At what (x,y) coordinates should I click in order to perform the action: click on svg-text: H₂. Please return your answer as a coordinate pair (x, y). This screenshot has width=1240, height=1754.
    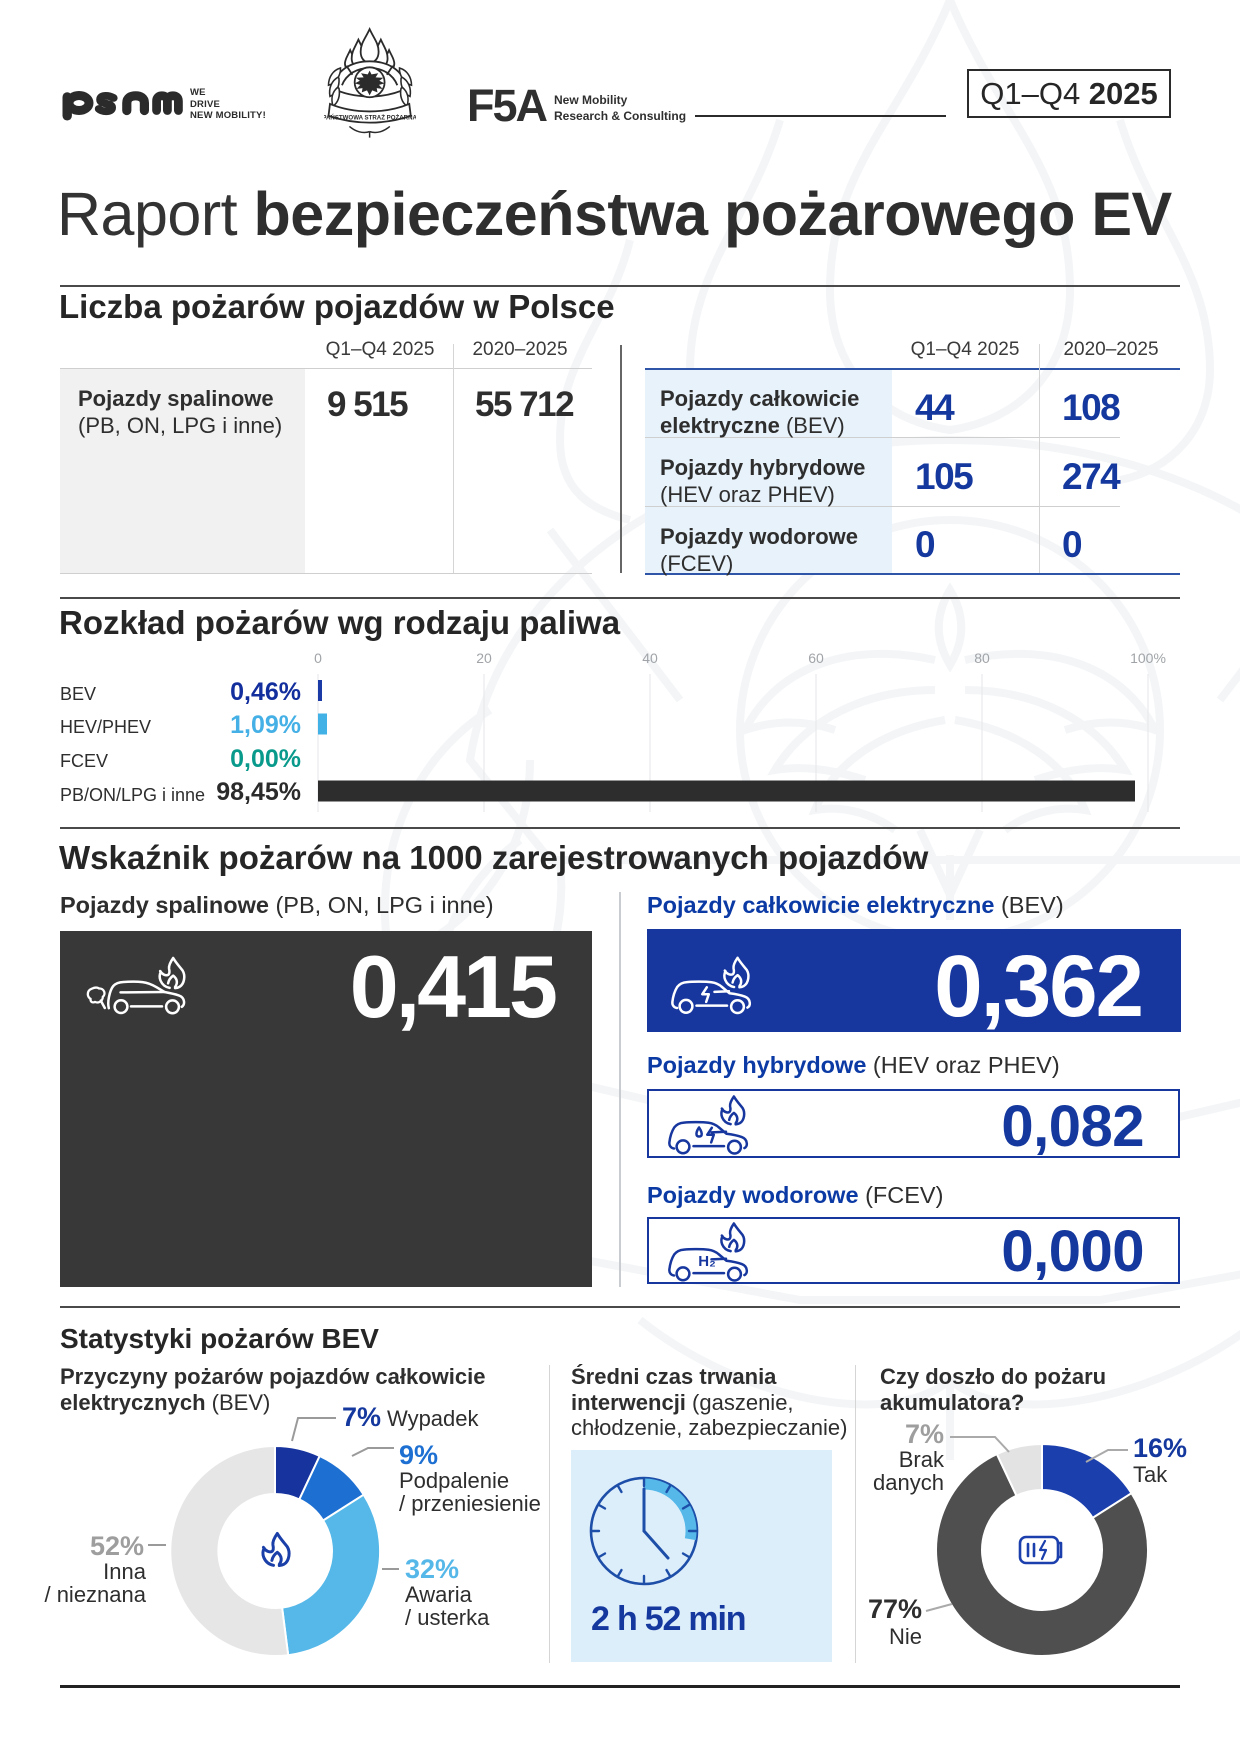
    Looking at the image, I should click on (707, 1261).